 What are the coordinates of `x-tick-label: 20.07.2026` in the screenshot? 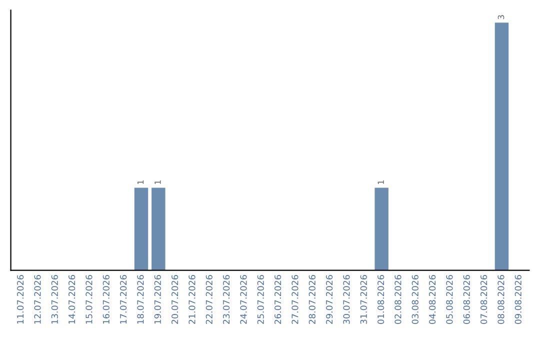 It's located at (175, 299).